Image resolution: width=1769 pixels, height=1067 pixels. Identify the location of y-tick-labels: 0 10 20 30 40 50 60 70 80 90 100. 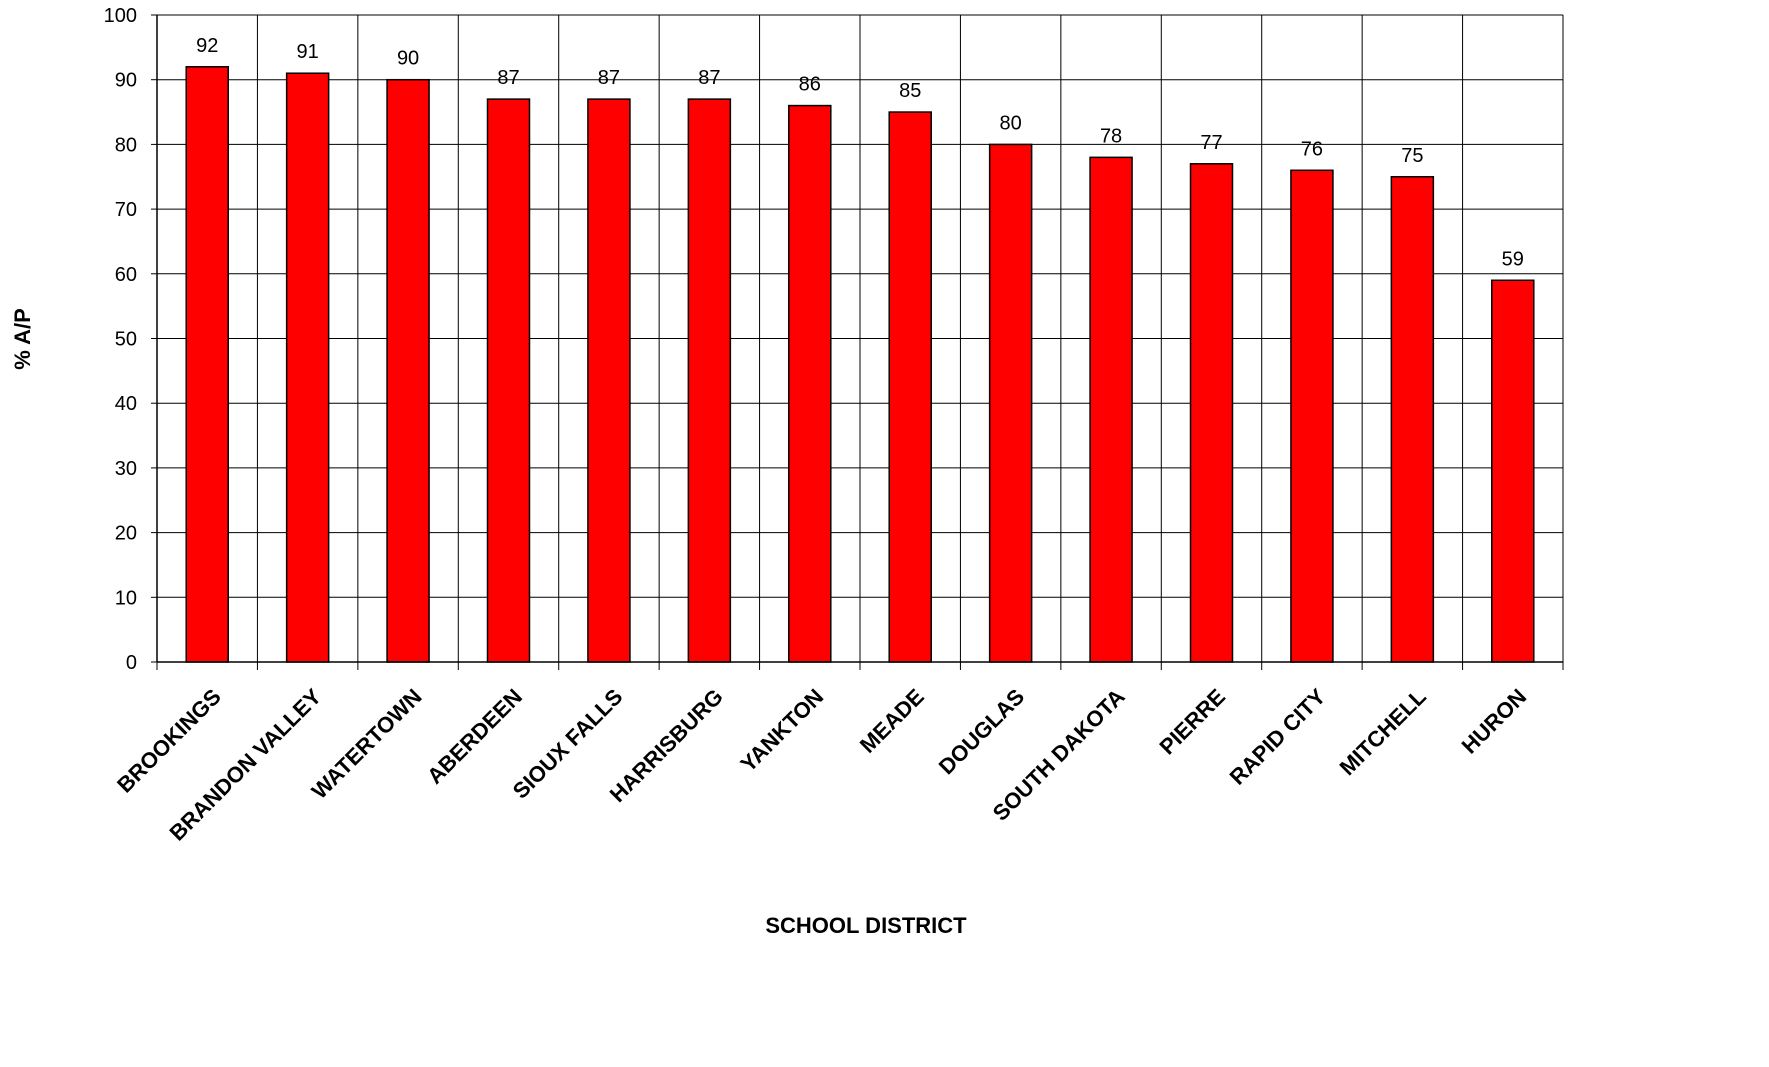
(120, 339).